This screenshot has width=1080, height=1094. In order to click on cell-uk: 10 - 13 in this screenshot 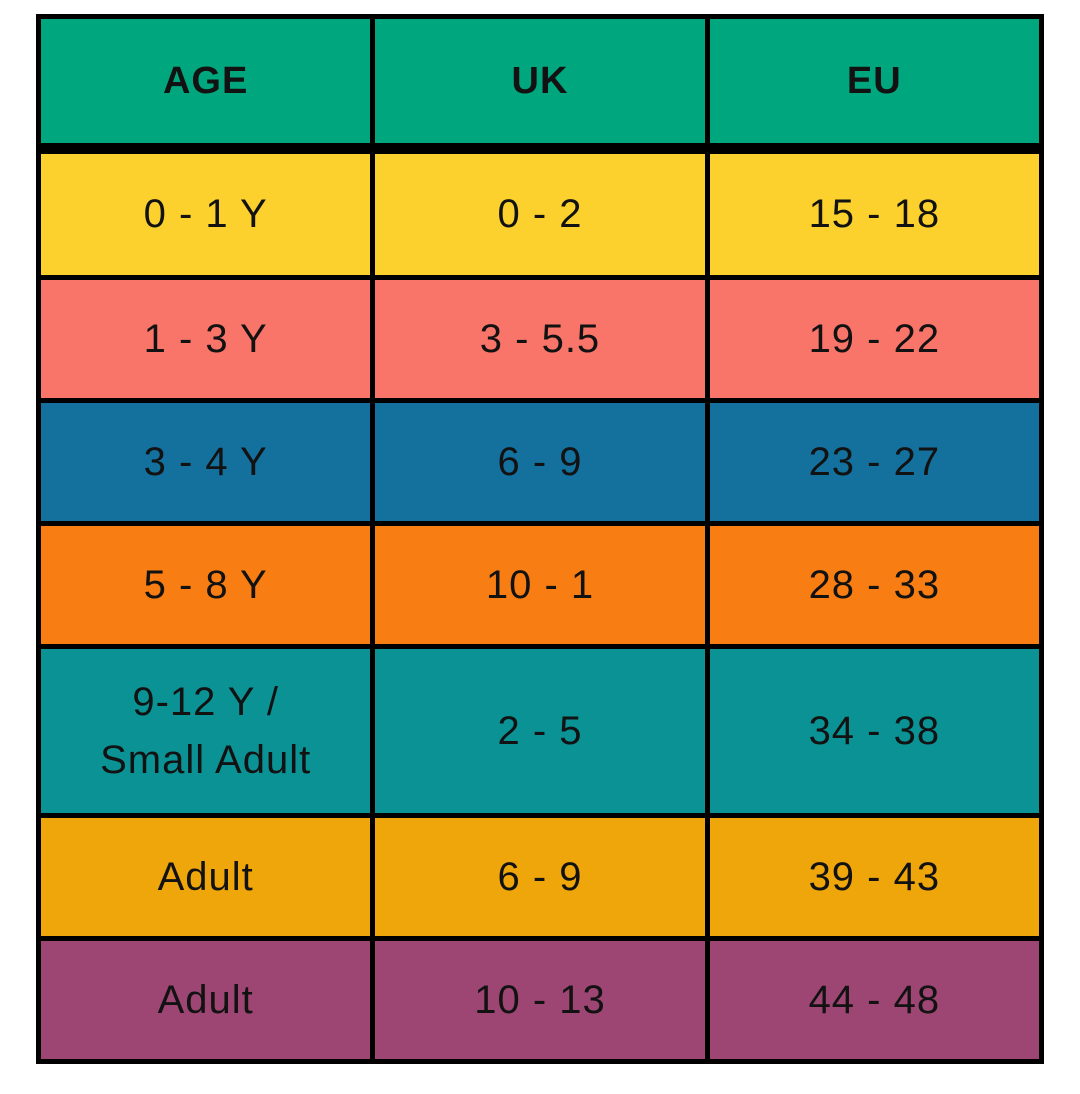, I will do `click(540, 1000)`.